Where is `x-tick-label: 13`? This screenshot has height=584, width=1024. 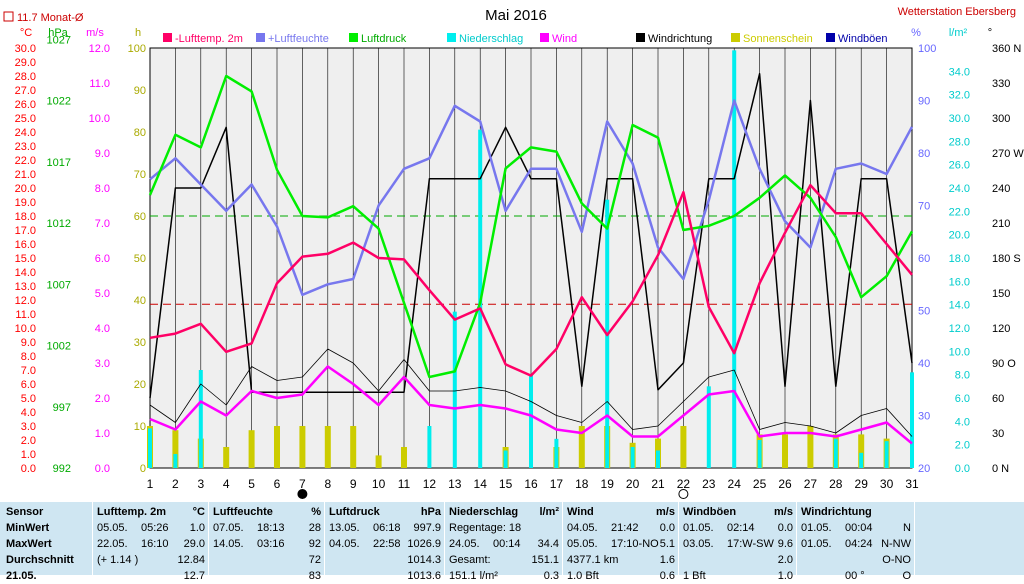 x-tick-label: 13 is located at coordinates (455, 484).